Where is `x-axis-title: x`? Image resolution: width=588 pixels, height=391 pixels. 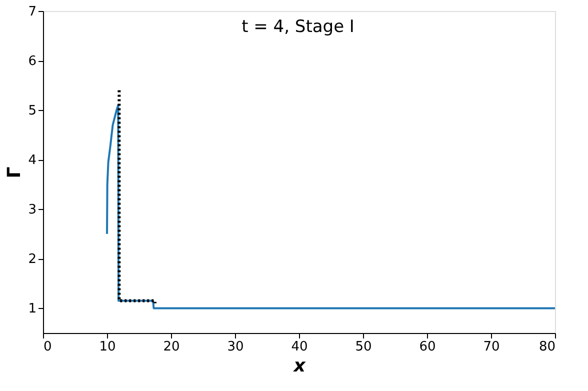 x-axis-title: x is located at coordinates (299, 366).